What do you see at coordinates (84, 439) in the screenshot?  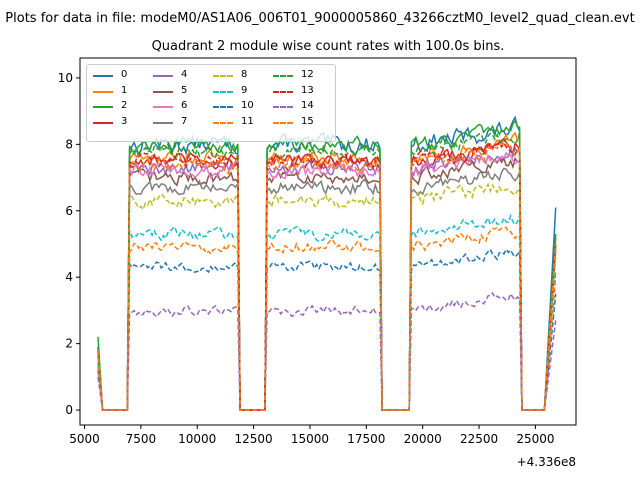 I see `x-tick-label: 5000` at bounding box center [84, 439].